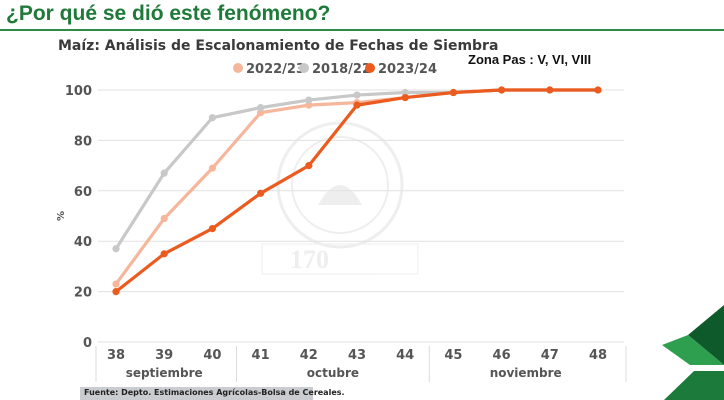 The image size is (724, 400). What do you see at coordinates (87, 343) in the screenshot?
I see `y-tick-label: 0` at bounding box center [87, 343].